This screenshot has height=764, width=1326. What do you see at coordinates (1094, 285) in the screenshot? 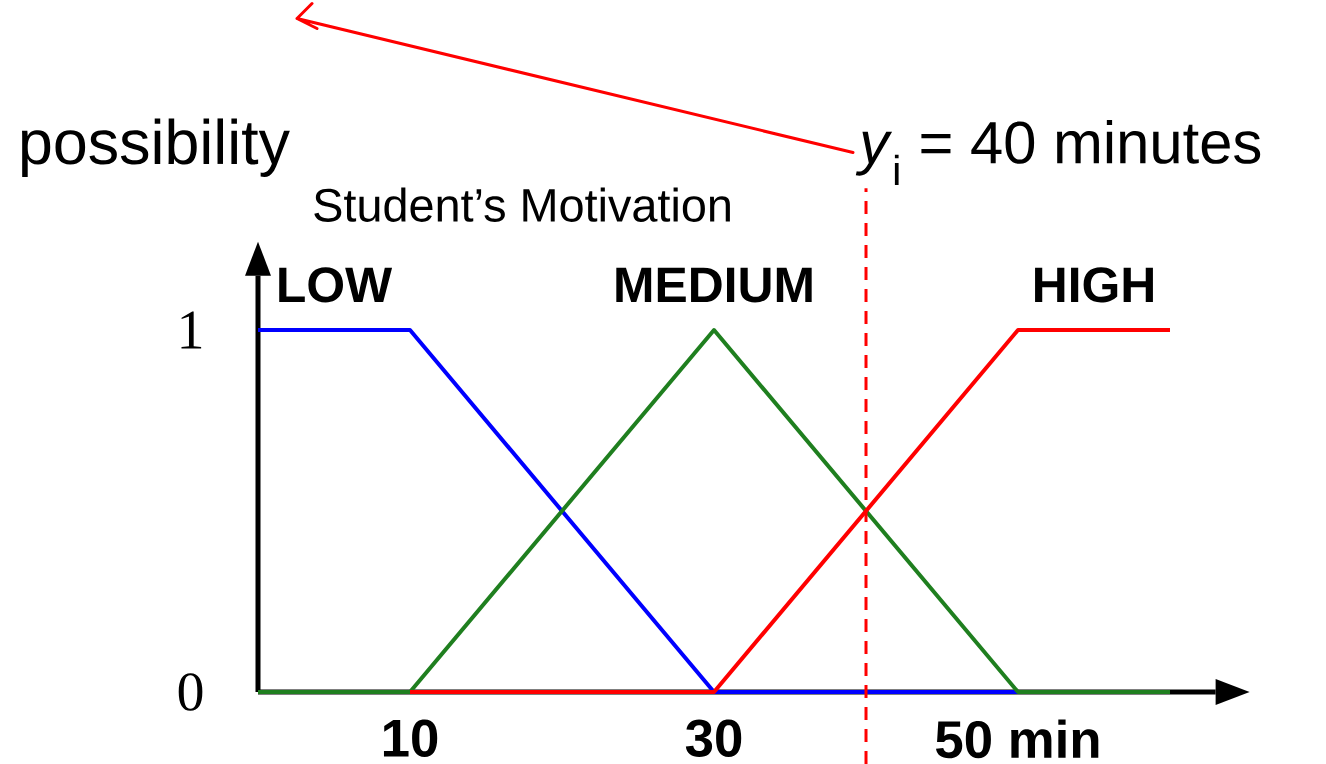
I see `series-label: HIGH` at bounding box center [1094, 285].